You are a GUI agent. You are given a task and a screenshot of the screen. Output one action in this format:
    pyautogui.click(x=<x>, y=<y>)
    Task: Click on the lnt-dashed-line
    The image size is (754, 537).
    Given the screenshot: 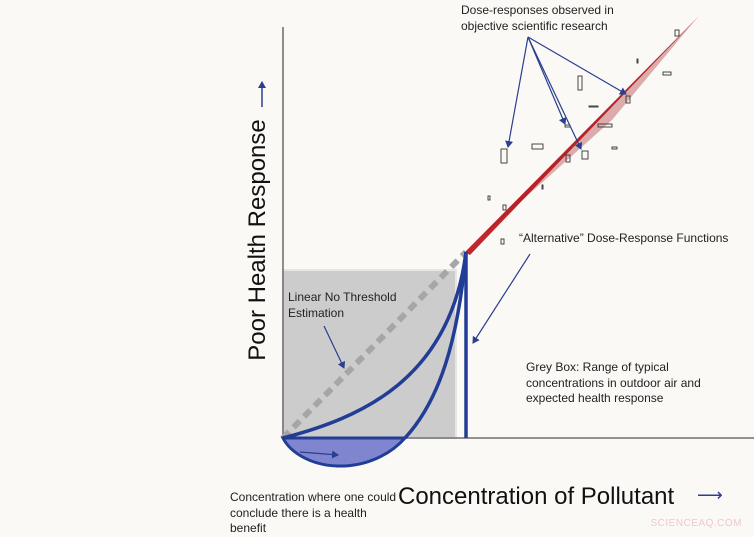 What is the action you would take?
    pyautogui.click(x=374, y=345)
    